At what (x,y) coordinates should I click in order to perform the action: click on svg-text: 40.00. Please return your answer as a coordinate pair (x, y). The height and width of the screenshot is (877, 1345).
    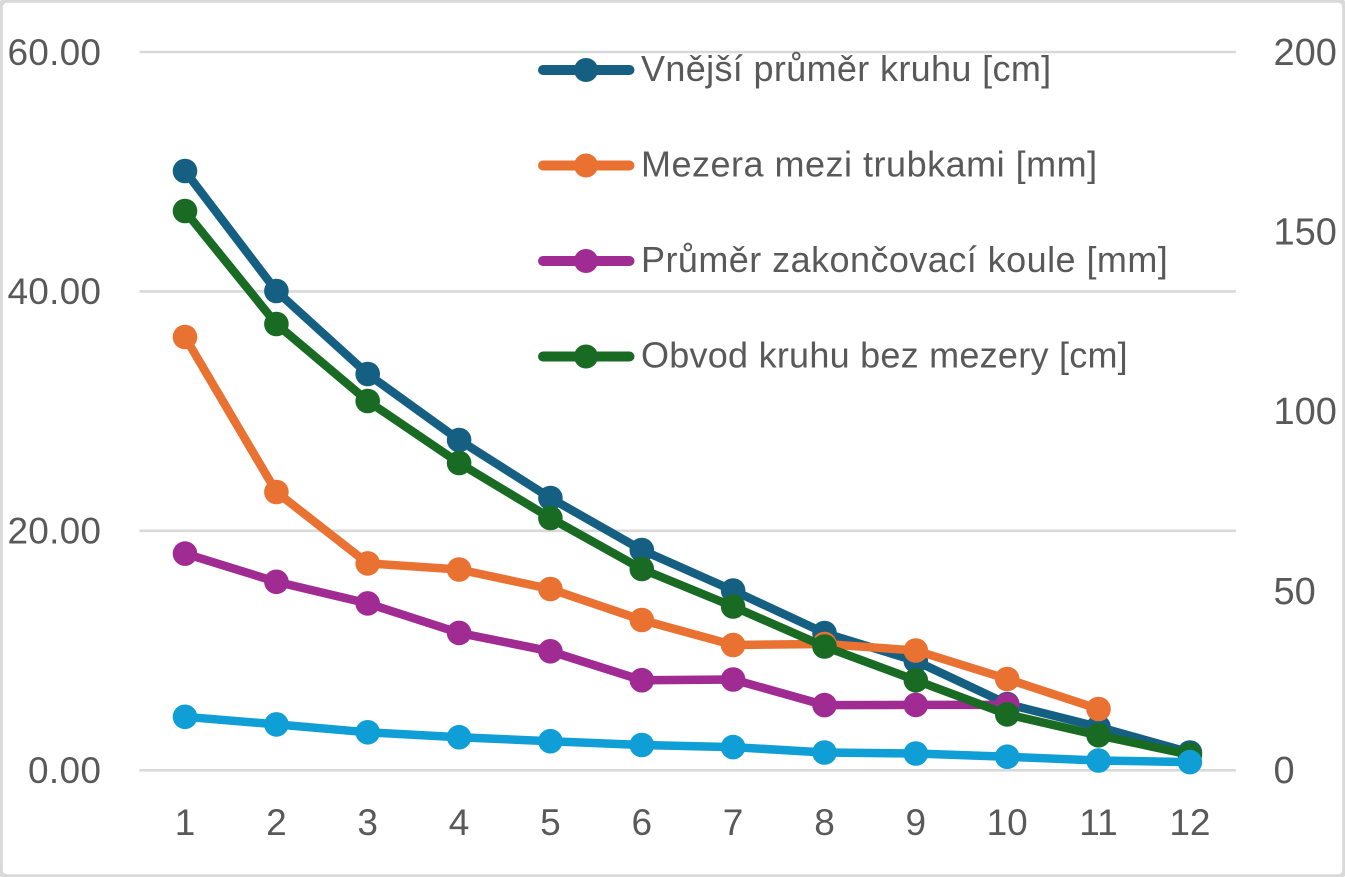
    Looking at the image, I should click on (55, 291).